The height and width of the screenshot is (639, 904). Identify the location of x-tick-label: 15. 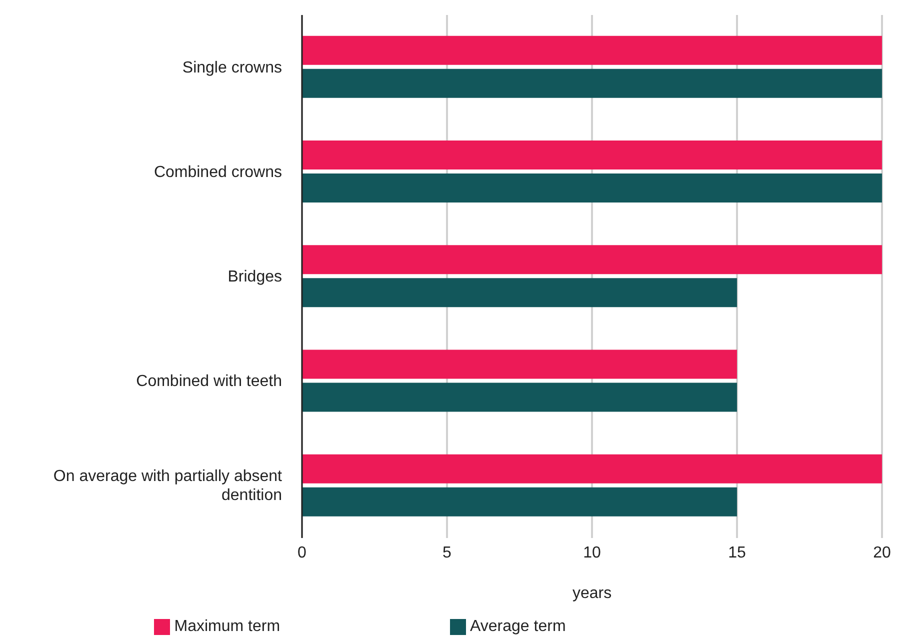
(737, 553).